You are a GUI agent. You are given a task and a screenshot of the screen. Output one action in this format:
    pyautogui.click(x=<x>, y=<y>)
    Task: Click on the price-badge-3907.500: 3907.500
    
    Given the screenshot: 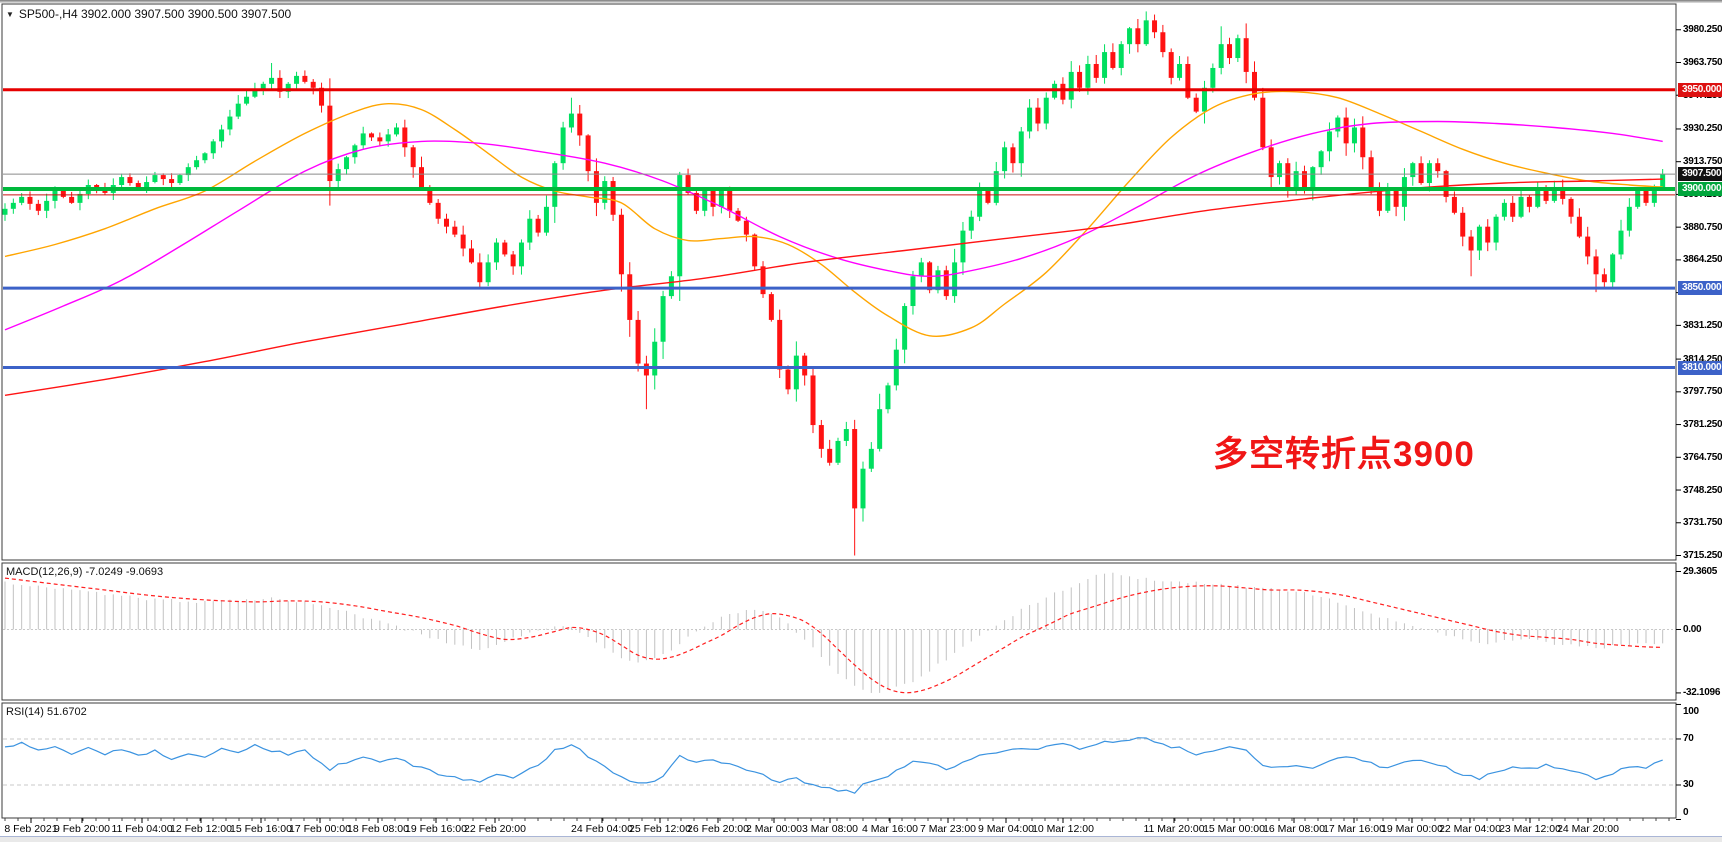 What is the action you would take?
    pyautogui.click(x=1700, y=174)
    